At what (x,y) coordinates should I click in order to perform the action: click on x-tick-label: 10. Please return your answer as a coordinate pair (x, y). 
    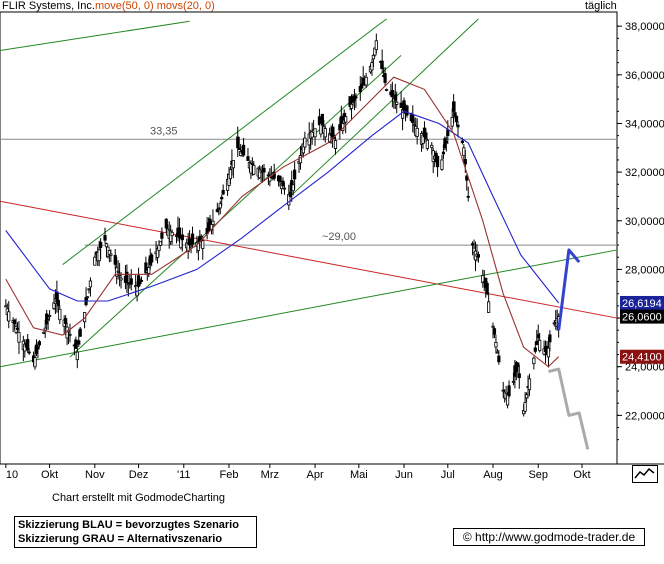
    Looking at the image, I should click on (12, 475).